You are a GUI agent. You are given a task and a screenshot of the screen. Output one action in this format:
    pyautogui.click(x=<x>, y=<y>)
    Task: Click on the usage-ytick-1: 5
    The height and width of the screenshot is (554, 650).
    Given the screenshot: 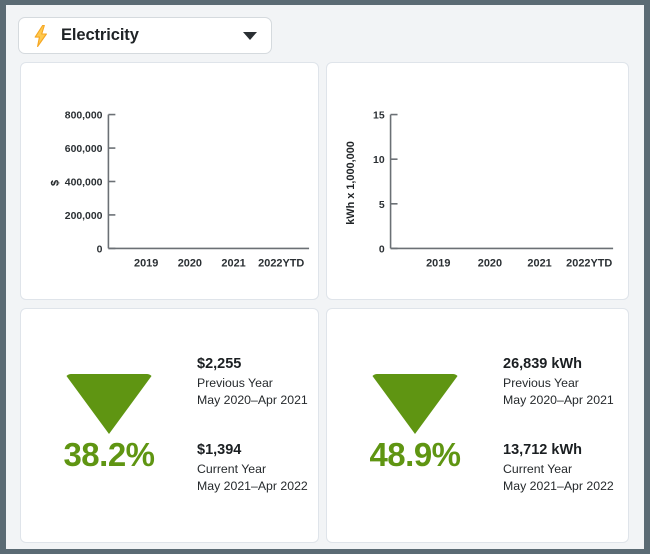 What is the action you would take?
    pyautogui.click(x=382, y=205)
    